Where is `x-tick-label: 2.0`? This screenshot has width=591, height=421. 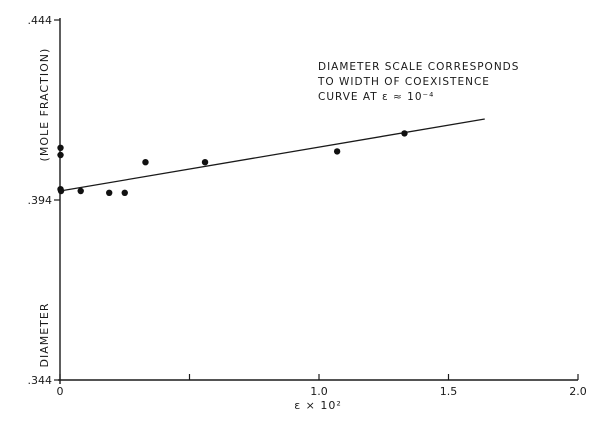 x-tick-label: 2.0 is located at coordinates (578, 391).